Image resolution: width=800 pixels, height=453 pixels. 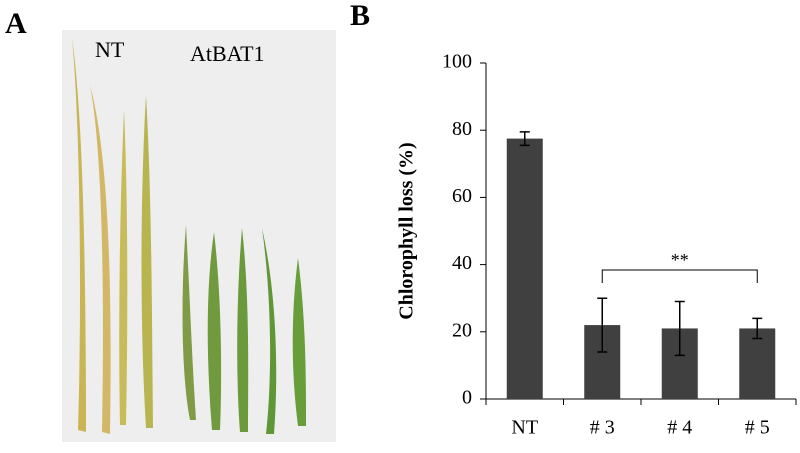 What do you see at coordinates (112, 236) in the screenshot?
I see `nt-leaves` at bounding box center [112, 236].